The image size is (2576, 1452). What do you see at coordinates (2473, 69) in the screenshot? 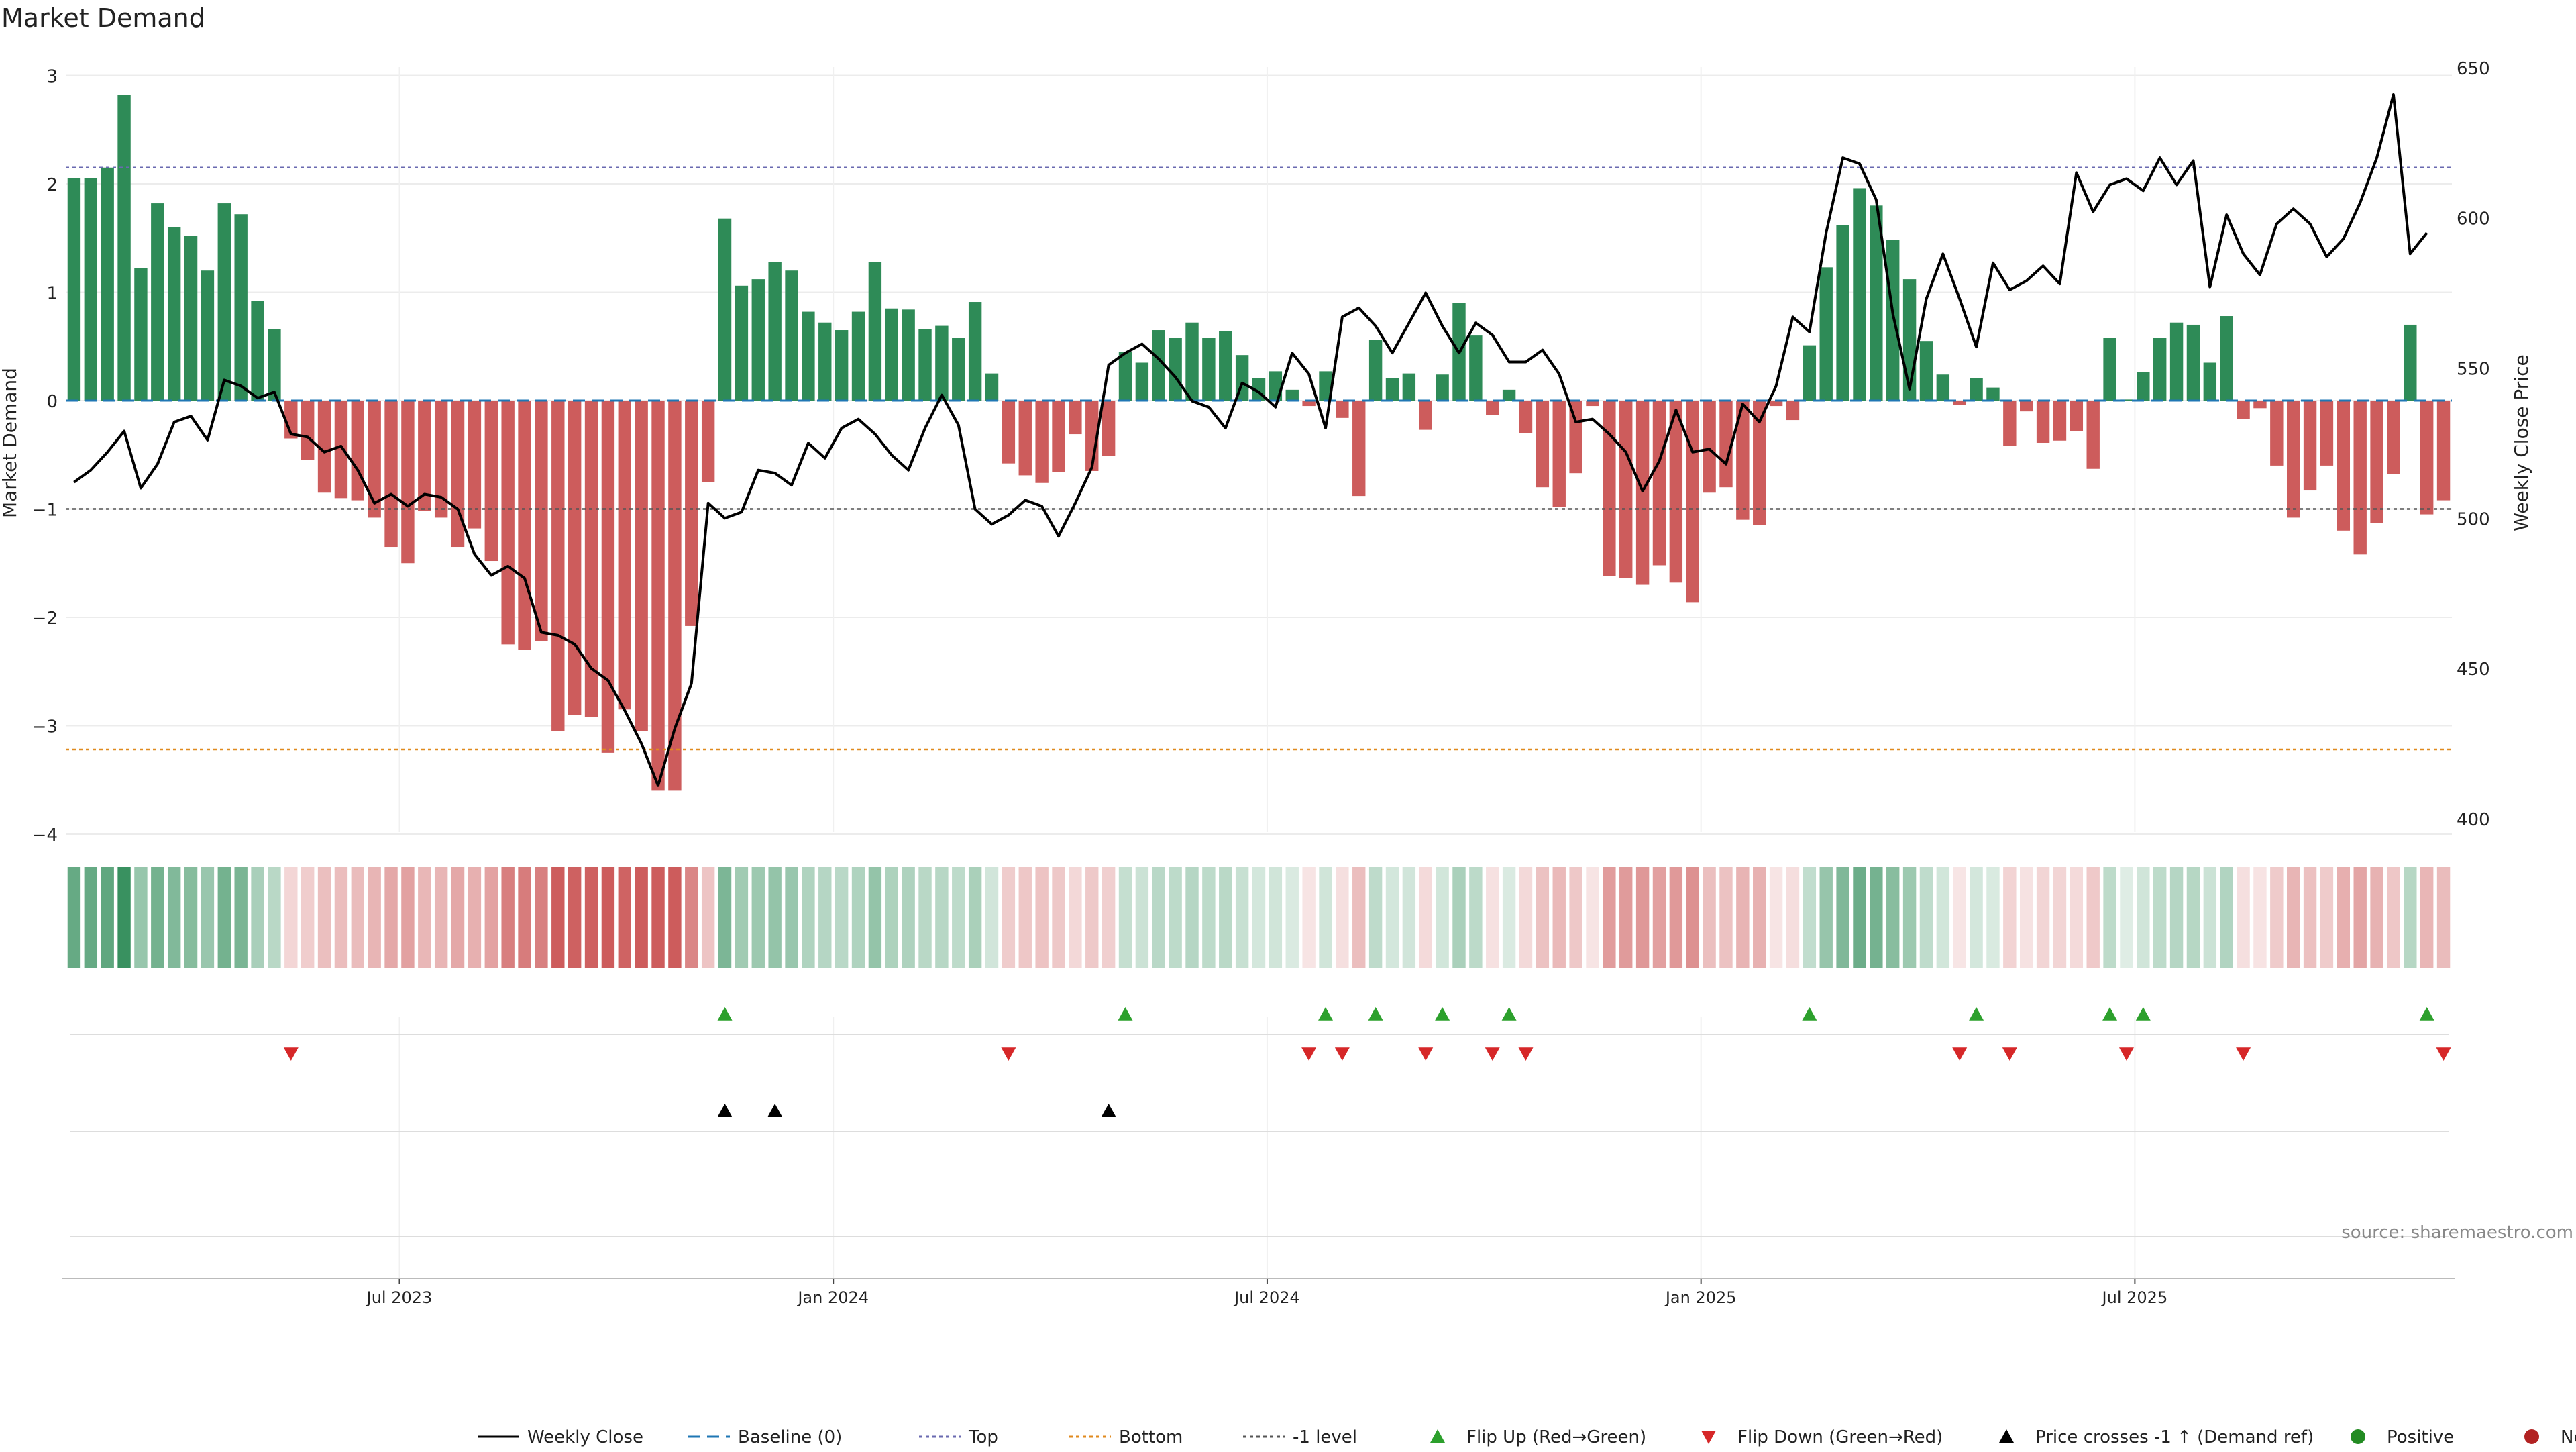
I see `y2-tick-label: 650` at bounding box center [2473, 69].